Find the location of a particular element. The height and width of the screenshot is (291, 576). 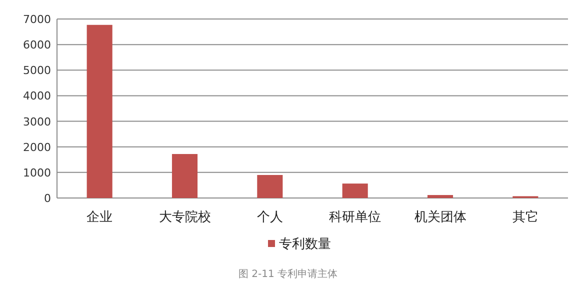

ytick-label: 1000 is located at coordinates (37, 173).